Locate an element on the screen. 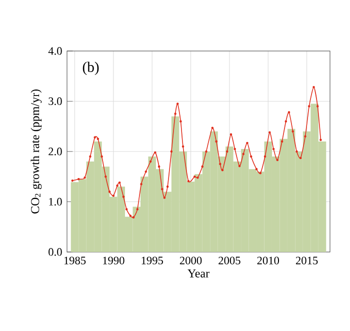  x-tick-label: 1985 is located at coordinates (75, 260).